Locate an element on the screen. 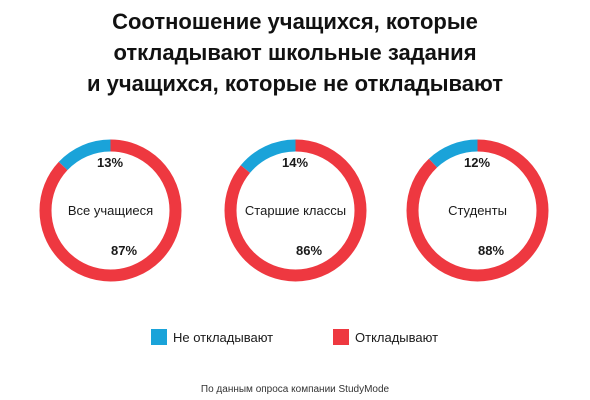 This screenshot has width=590, height=400. donut-center-label: Студенты is located at coordinates (477, 210).